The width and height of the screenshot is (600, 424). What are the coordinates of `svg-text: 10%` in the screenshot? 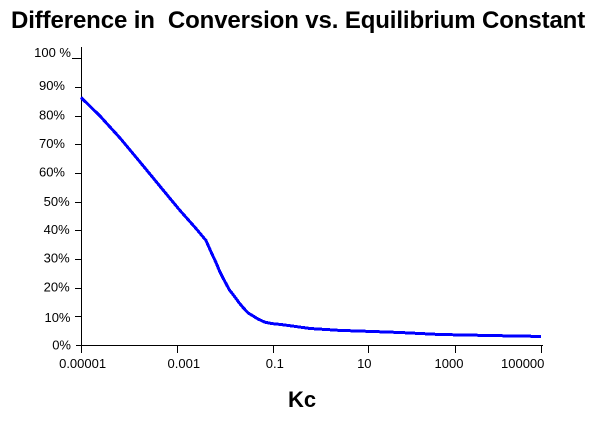 It's located at (57, 317).